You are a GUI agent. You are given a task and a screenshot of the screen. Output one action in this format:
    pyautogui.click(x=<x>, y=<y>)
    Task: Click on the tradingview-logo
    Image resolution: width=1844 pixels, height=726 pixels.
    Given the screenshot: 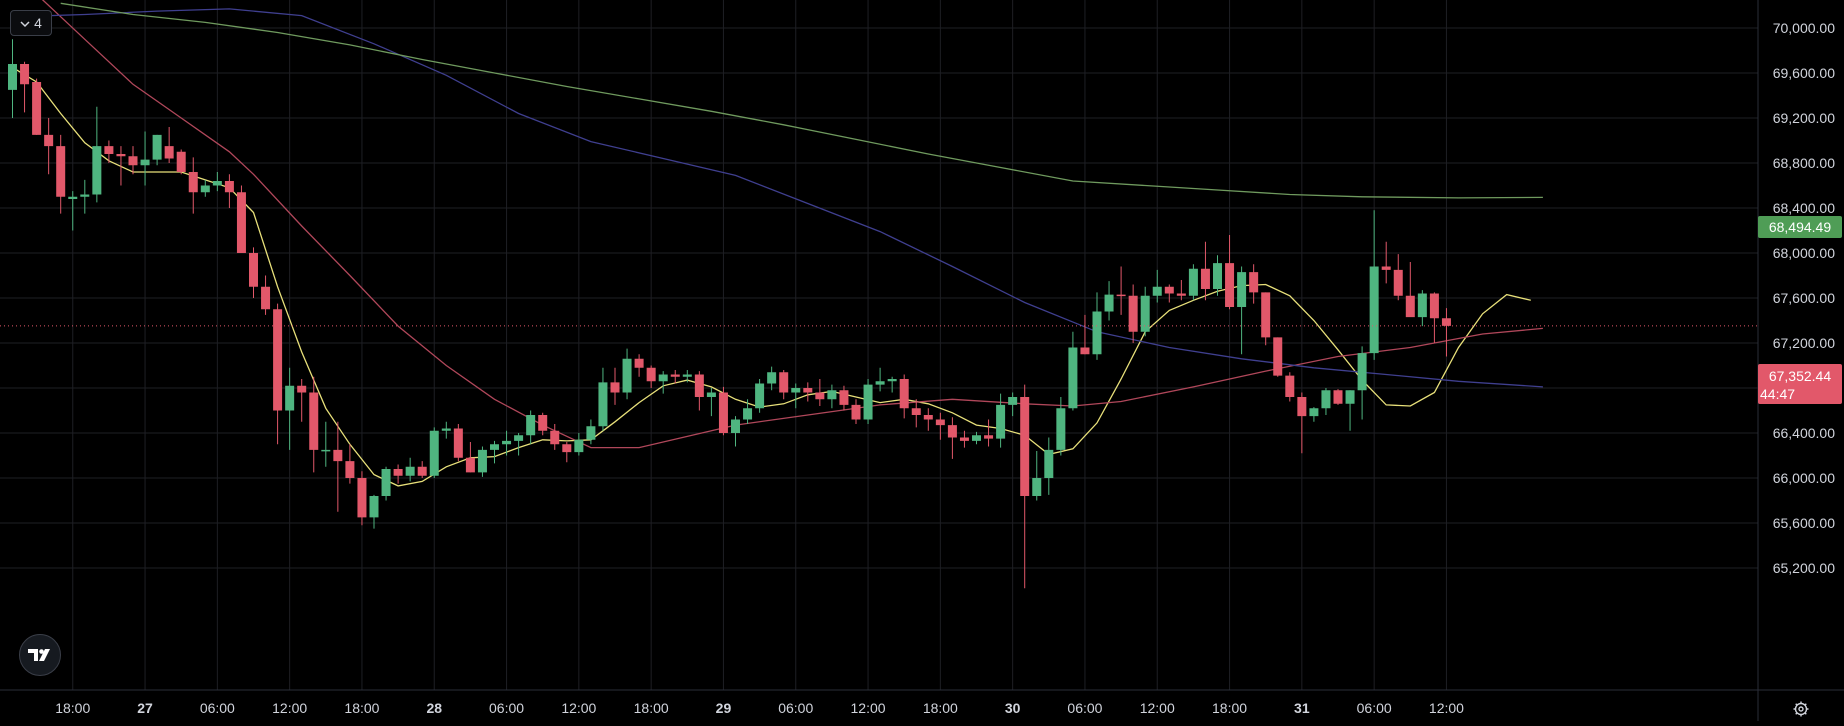 What is the action you would take?
    pyautogui.click(x=40, y=655)
    